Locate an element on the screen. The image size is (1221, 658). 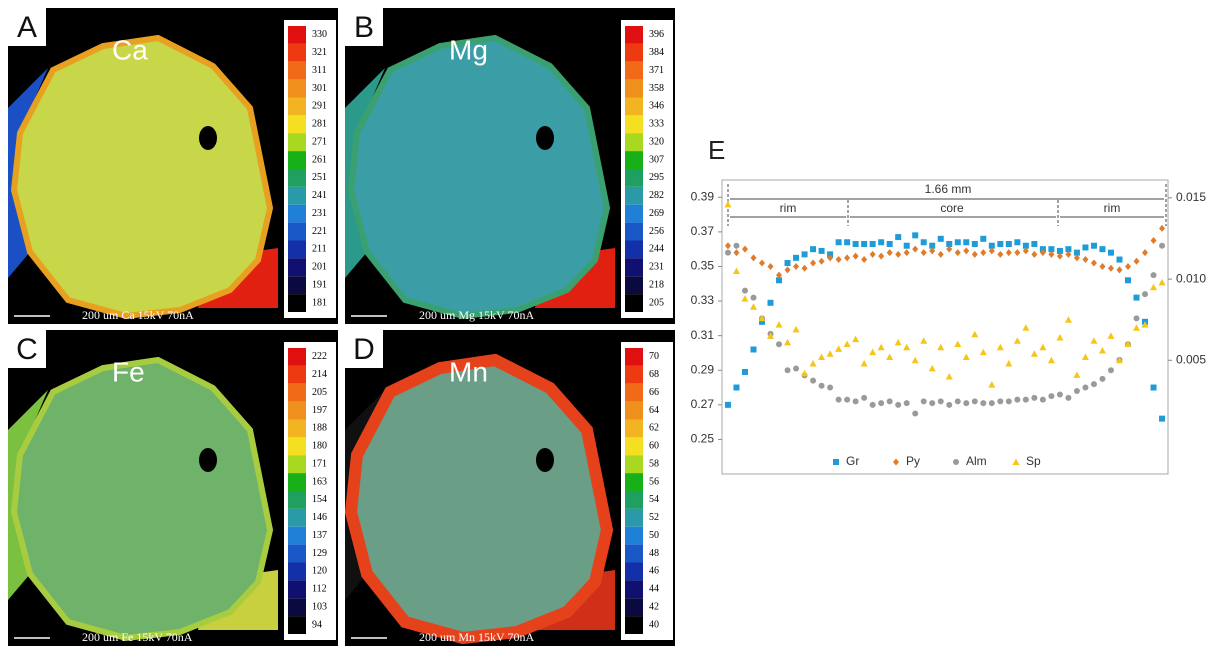
colorbar-label: 271 is located at coordinates (319, 141).